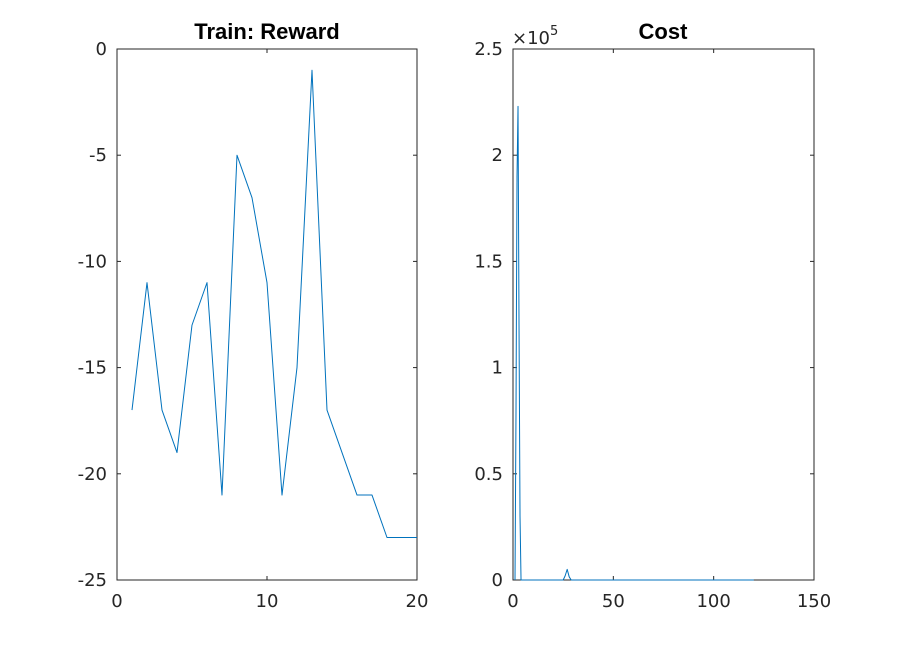  Describe the element at coordinates (92, 261) in the screenshot. I see `reward-y-tick-label: -10` at that location.